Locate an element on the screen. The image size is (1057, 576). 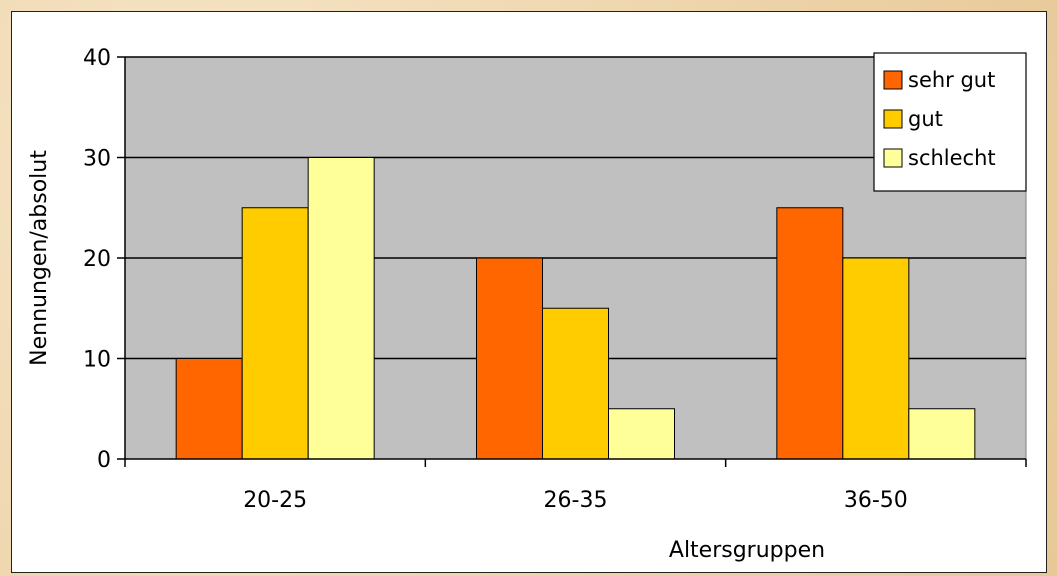
y-tick-labels: 0 10 20 30 40 is located at coordinates (97, 259).